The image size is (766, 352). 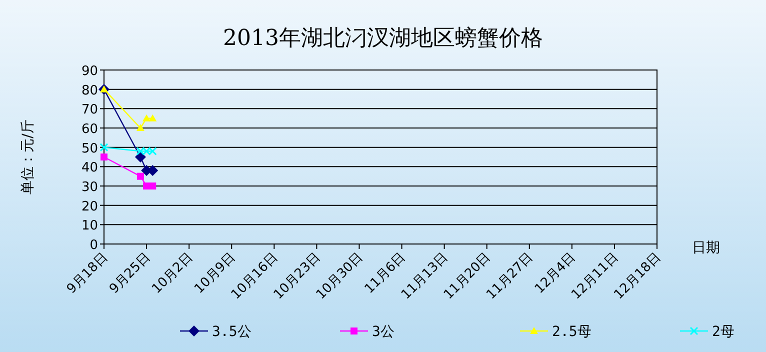 What do you see at coordinates (89, 206) in the screenshot?
I see `y-tick-label: 20` at bounding box center [89, 206].